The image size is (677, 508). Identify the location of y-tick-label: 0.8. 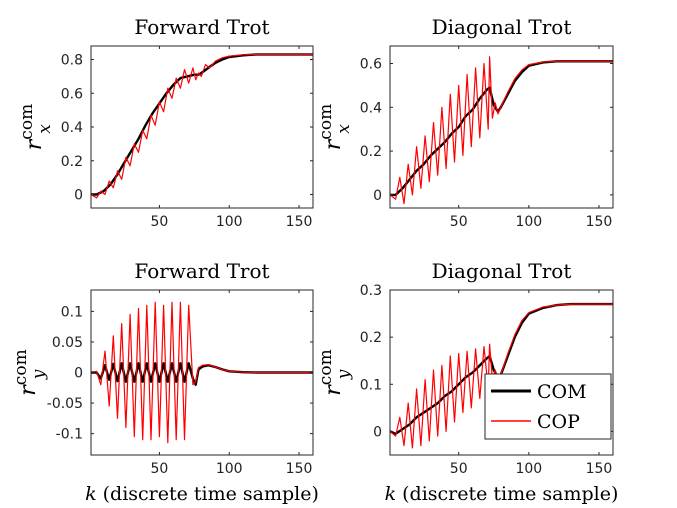
(72, 61).